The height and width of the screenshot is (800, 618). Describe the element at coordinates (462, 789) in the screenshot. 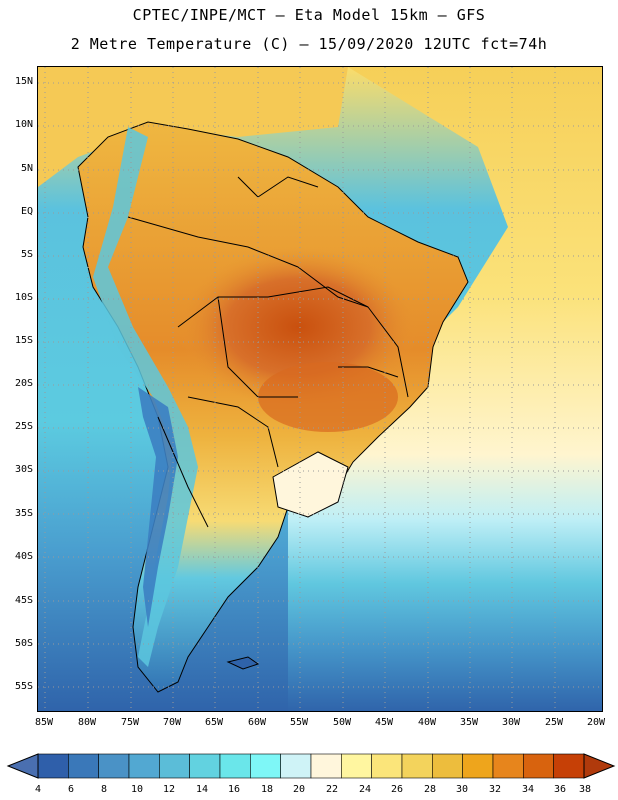

I see `colorbar-tick: 30` at that location.